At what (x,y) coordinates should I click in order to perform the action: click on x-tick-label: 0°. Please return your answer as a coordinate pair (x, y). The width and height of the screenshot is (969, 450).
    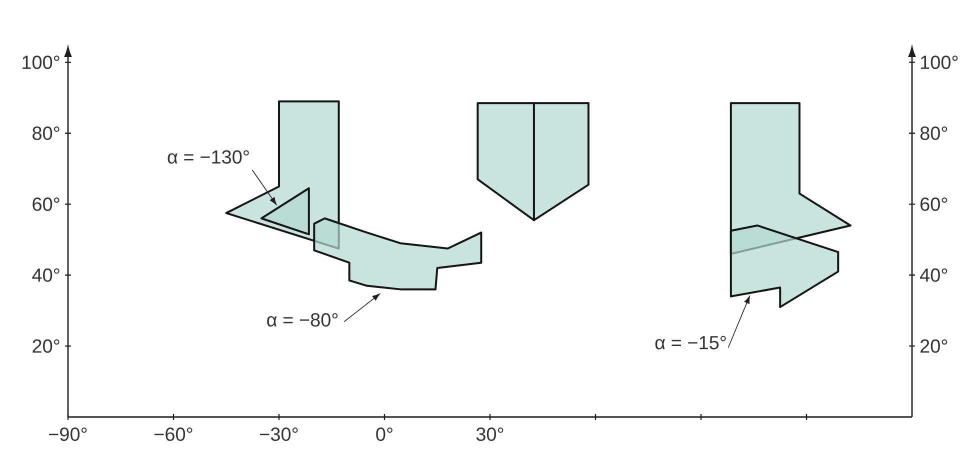
    Looking at the image, I should click on (384, 434).